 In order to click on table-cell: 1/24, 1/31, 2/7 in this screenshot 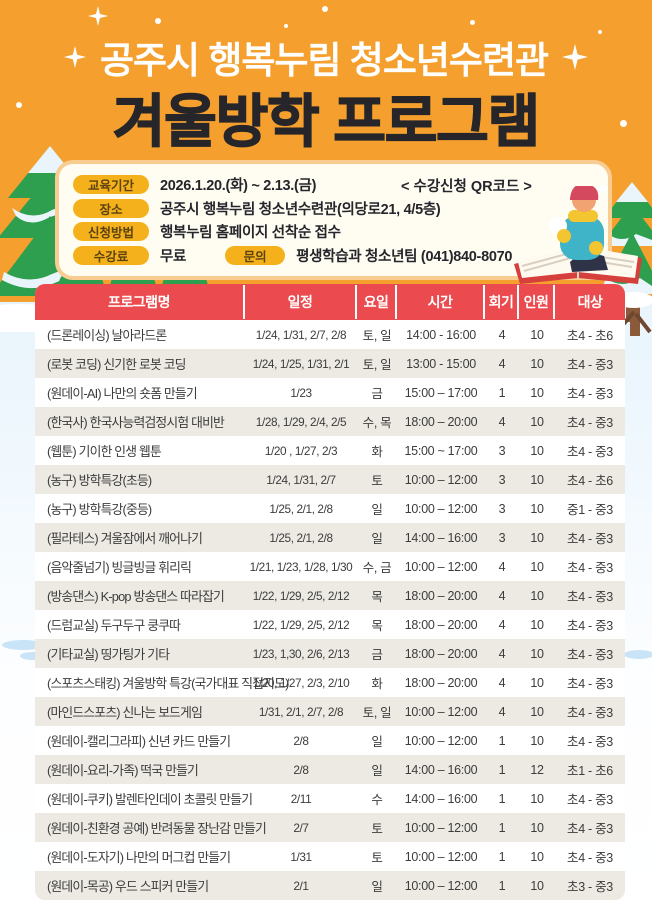, I will do `click(301, 479)`.